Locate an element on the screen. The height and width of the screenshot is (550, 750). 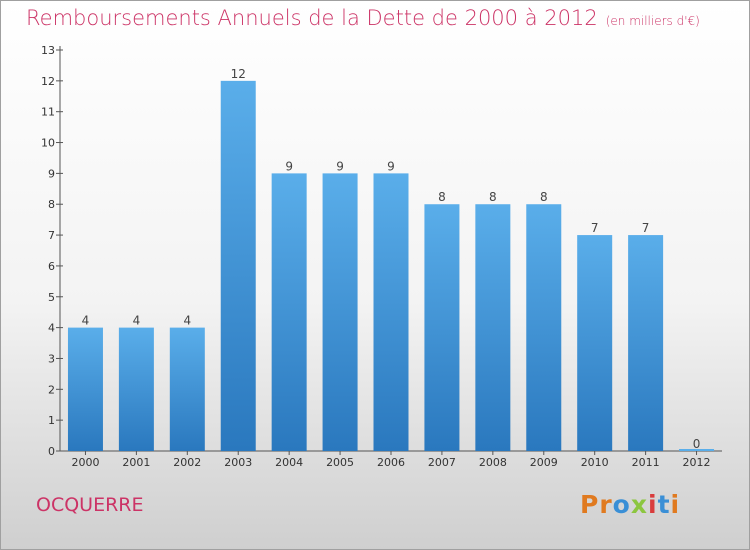
proxiti-logo: Proxiti is located at coordinates (630, 504).